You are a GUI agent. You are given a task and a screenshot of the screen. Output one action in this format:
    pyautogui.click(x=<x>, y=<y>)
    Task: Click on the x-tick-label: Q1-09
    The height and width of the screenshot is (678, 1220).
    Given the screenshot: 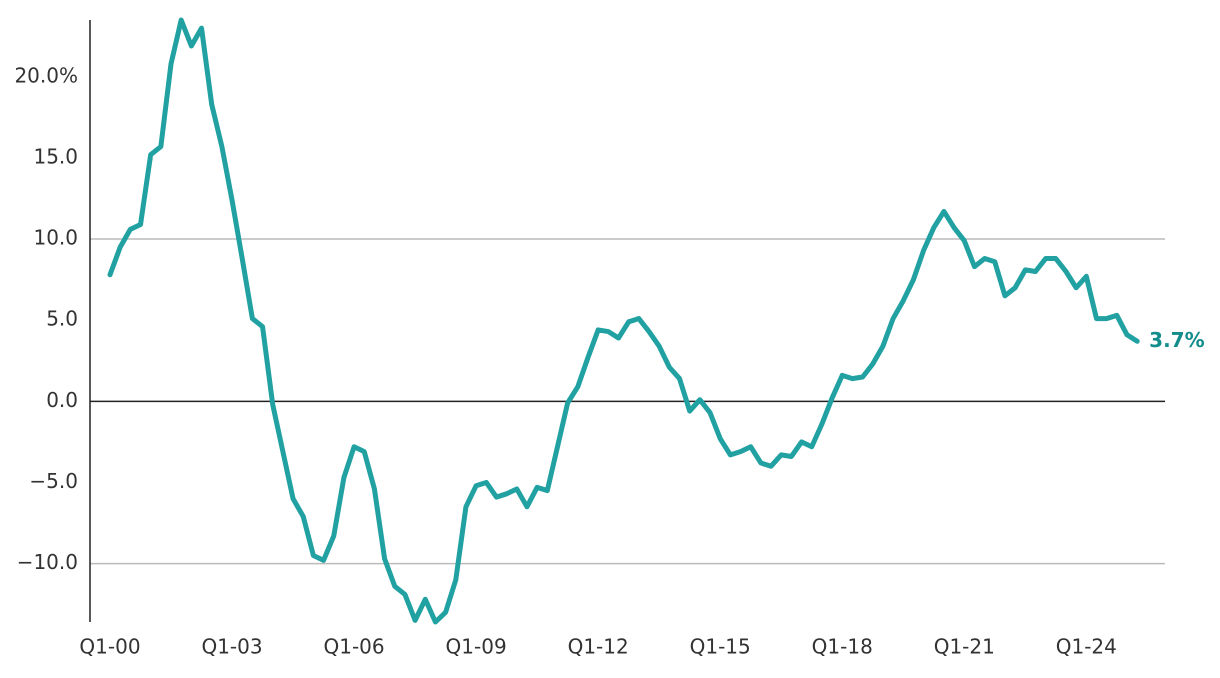 What is the action you would take?
    pyautogui.click(x=476, y=647)
    